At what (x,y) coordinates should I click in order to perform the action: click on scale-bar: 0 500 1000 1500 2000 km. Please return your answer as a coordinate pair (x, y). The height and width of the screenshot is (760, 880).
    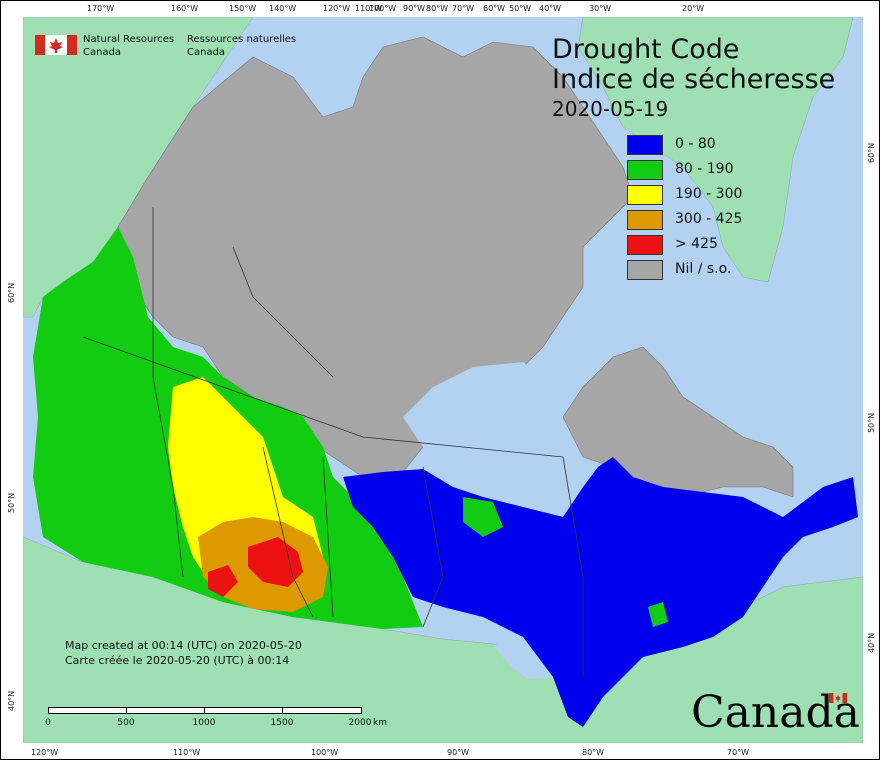
    Looking at the image, I should click on (216, 720).